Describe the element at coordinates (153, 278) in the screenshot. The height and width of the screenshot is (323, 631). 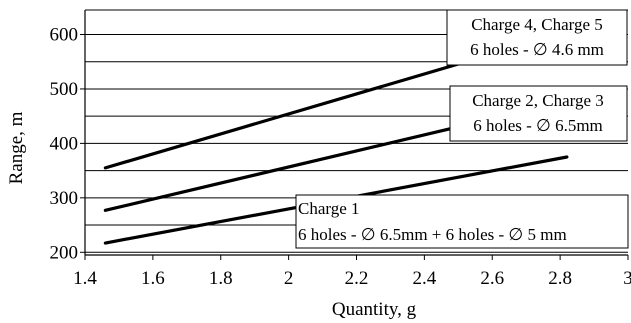
I see `x-tick-label: 1.6` at that location.